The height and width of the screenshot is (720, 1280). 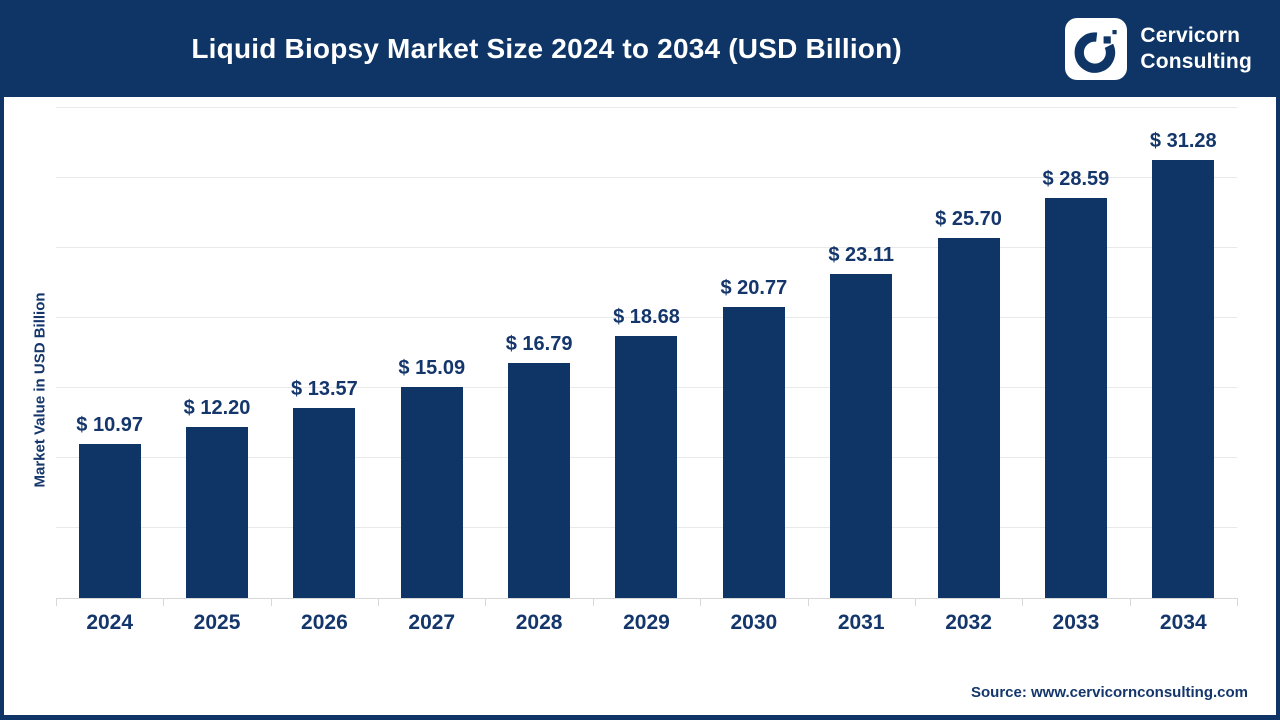 I want to click on bar-2028, so click(x=539, y=480).